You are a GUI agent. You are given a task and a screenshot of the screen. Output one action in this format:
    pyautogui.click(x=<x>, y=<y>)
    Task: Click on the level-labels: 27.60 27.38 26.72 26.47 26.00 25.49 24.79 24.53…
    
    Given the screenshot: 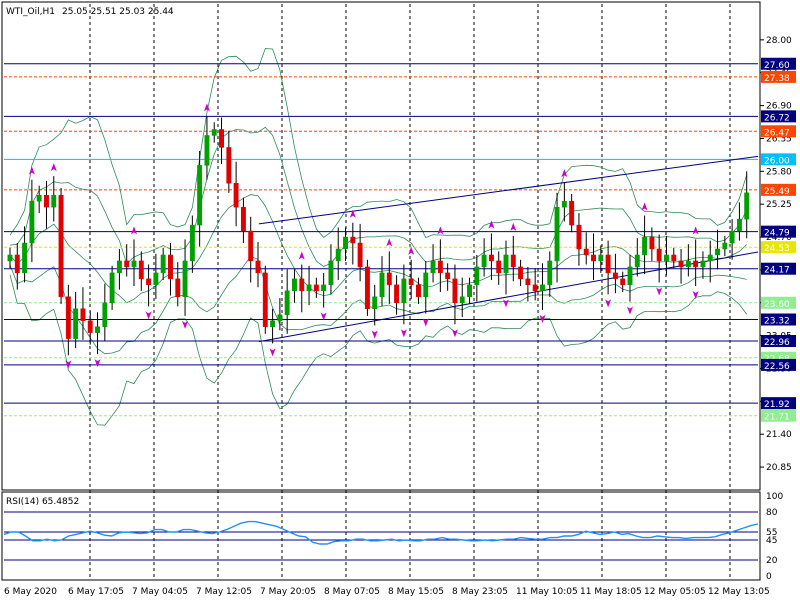 What is the action you would take?
    pyautogui.click(x=778, y=240)
    